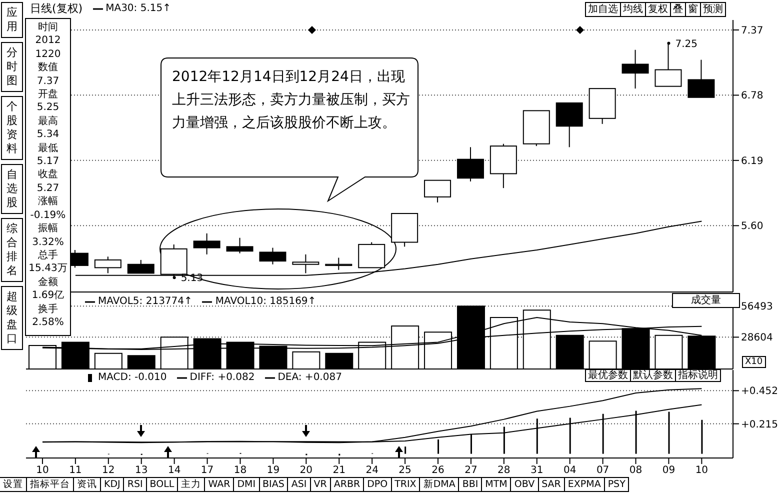 The image size is (780, 495). Describe the element at coordinates (145, 302) in the screenshot. I see `legend-label: MAVOL5: 213774↑` at that location.